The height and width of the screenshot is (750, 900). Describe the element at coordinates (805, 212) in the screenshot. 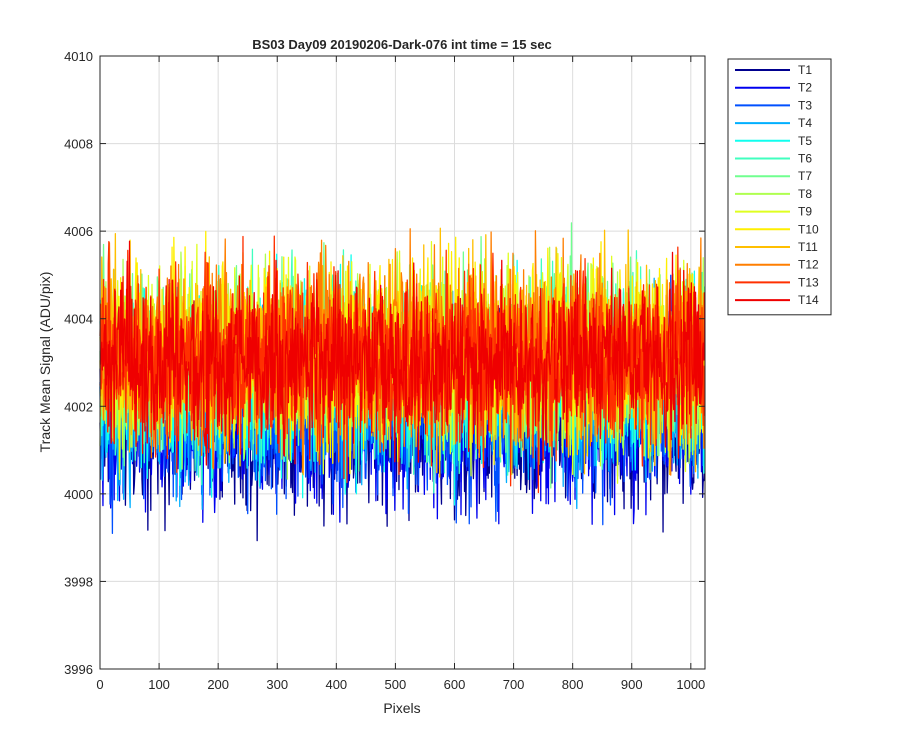

I see `legend-label: T9` at that location.